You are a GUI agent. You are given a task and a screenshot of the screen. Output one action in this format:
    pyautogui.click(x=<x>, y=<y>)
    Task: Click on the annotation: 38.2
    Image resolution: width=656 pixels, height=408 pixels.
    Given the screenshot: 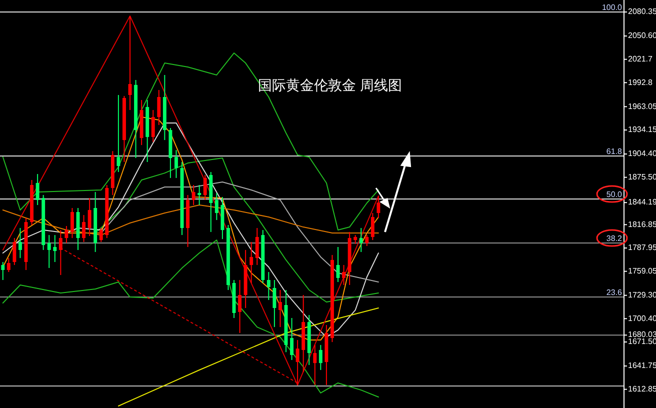 What is the action you would take?
    pyautogui.click(x=614, y=239)
    